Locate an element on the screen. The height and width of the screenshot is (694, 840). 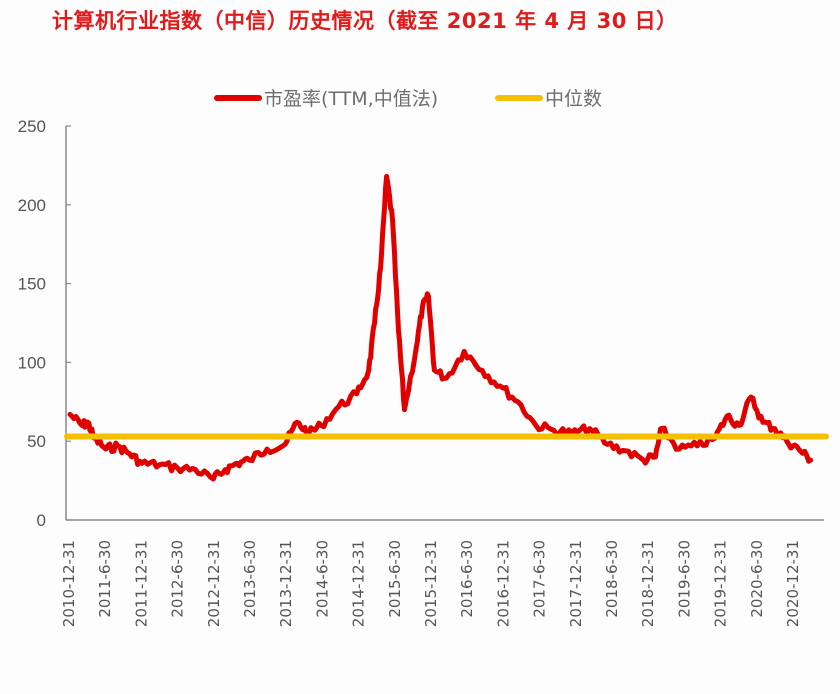
x-tick-label: 2017-12-31 is located at coordinates (576, 583).